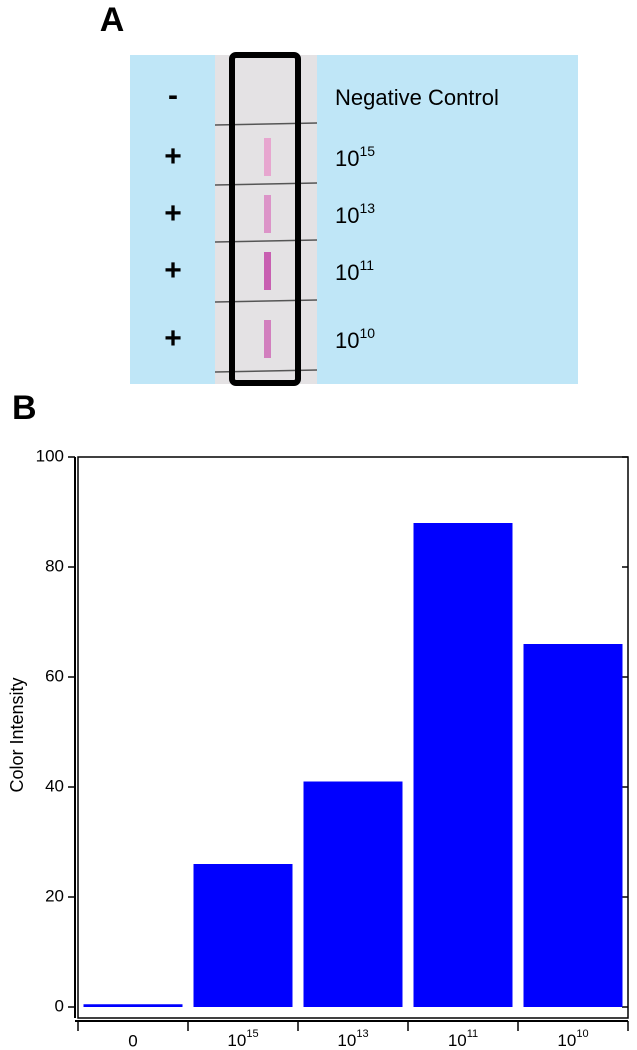  Describe the element at coordinates (59, 1005) in the screenshot. I see `y-tick-label: 0` at that location.